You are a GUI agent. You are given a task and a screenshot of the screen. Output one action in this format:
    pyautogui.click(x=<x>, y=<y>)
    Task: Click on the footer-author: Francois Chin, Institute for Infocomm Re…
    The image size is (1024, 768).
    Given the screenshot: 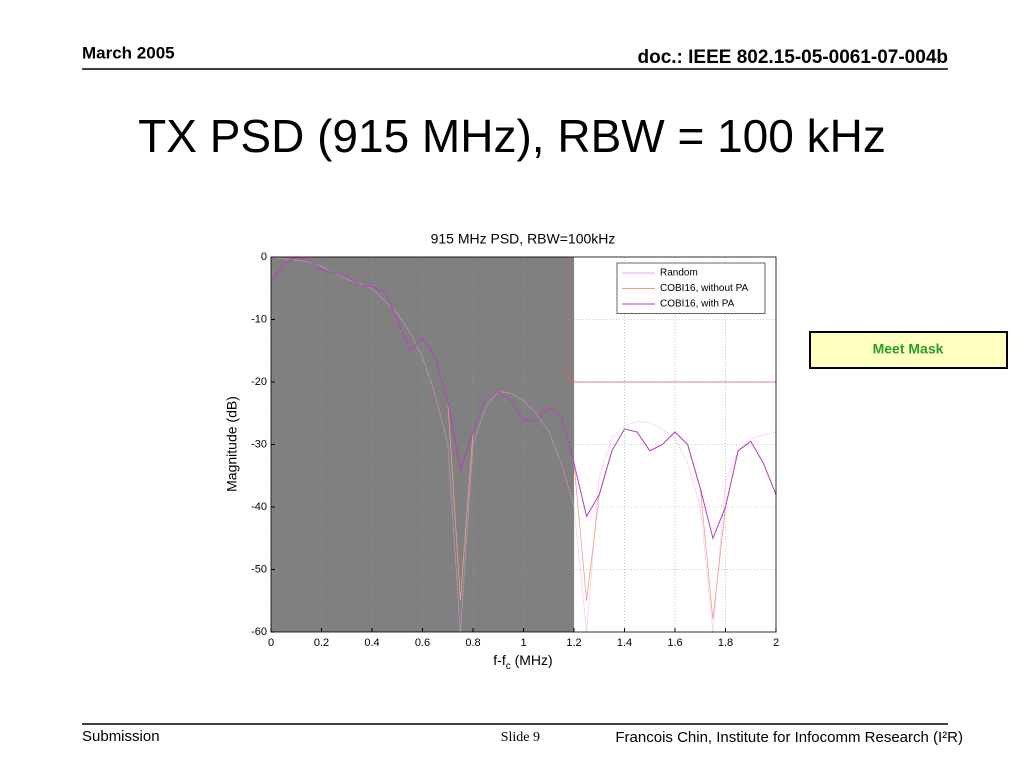 What is the action you would take?
    pyautogui.click(x=789, y=737)
    